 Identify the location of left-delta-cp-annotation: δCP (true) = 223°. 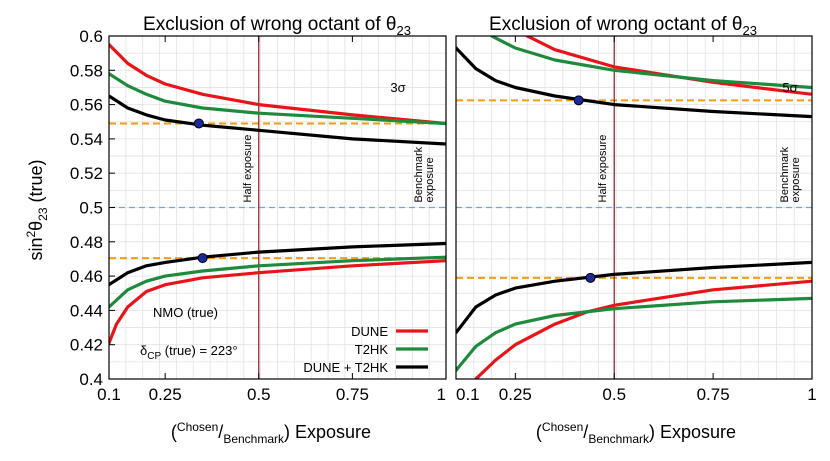
(189, 352).